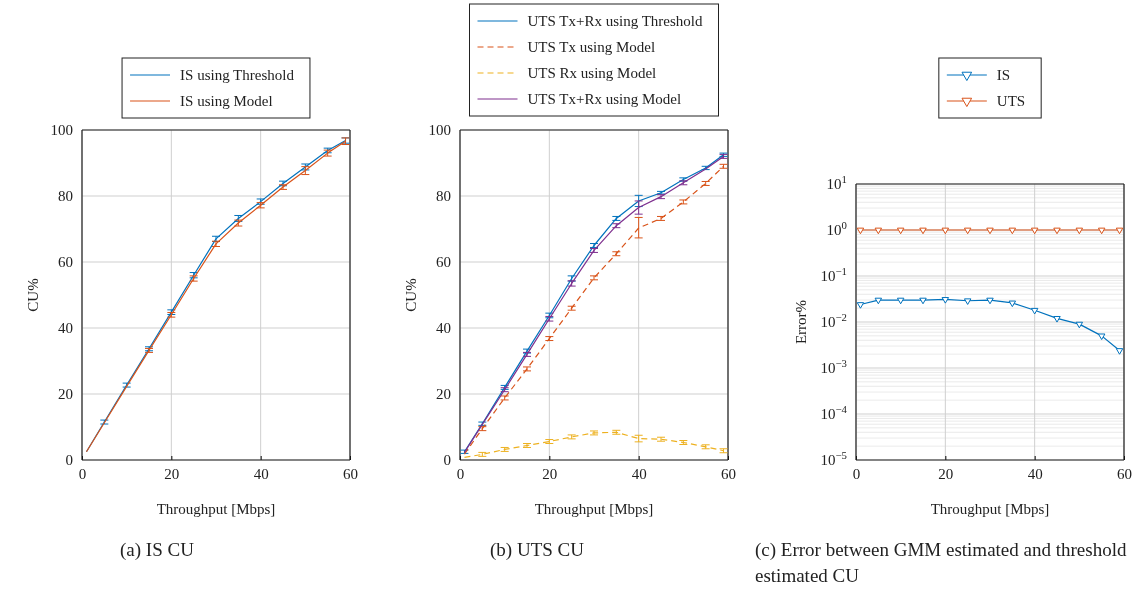 The image size is (1145, 592). Describe the element at coordinates (834, 413) in the screenshot. I see `y-tick-label: 10$^{−4}$` at that location.